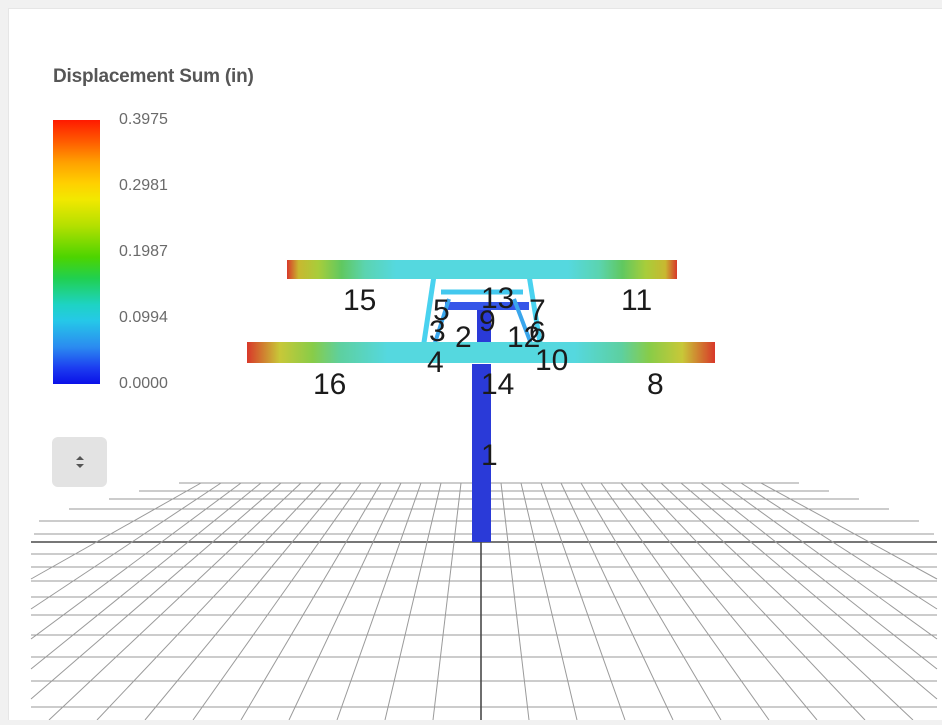 The height and width of the screenshot is (725, 942). I want to click on node-label-7: 7, so click(537, 310).